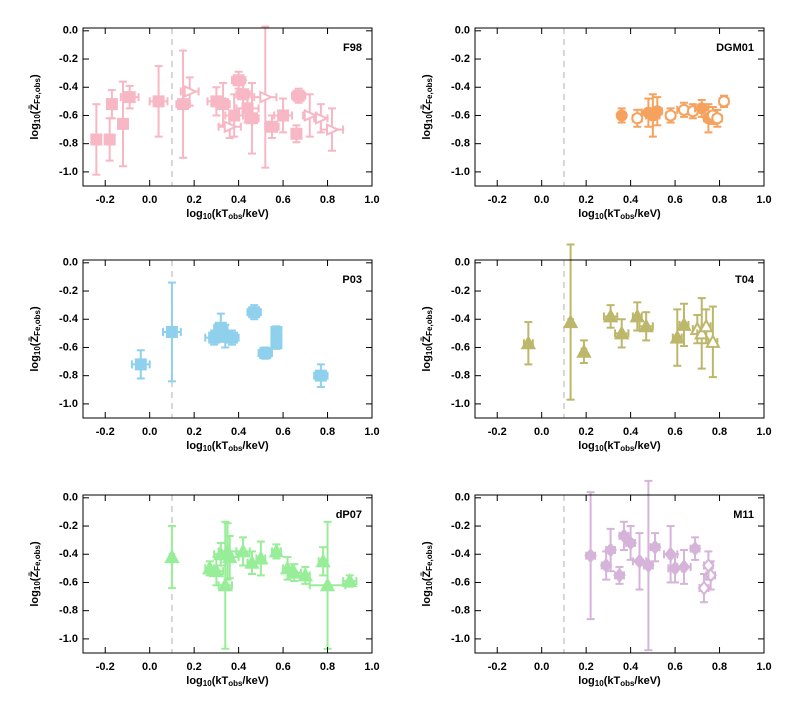 The width and height of the screenshot is (789, 711). Describe the element at coordinates (674, 200) in the screenshot. I see `x-tick-label: 0.6` at that location.